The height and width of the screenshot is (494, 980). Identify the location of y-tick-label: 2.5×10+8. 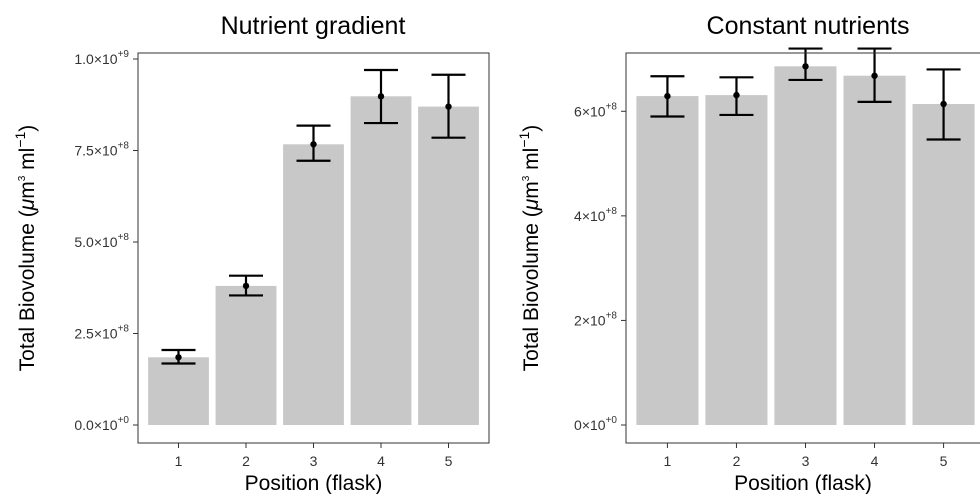
(101, 333).